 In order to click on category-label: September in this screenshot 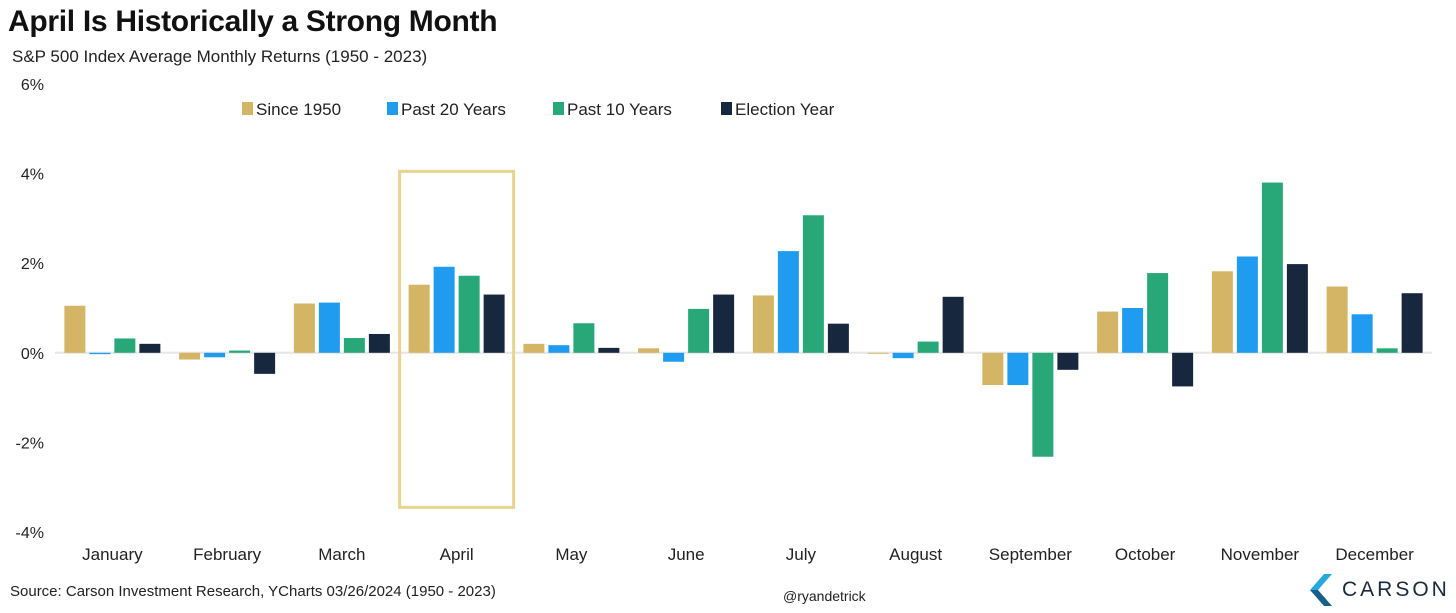, I will do `click(1030, 554)`.